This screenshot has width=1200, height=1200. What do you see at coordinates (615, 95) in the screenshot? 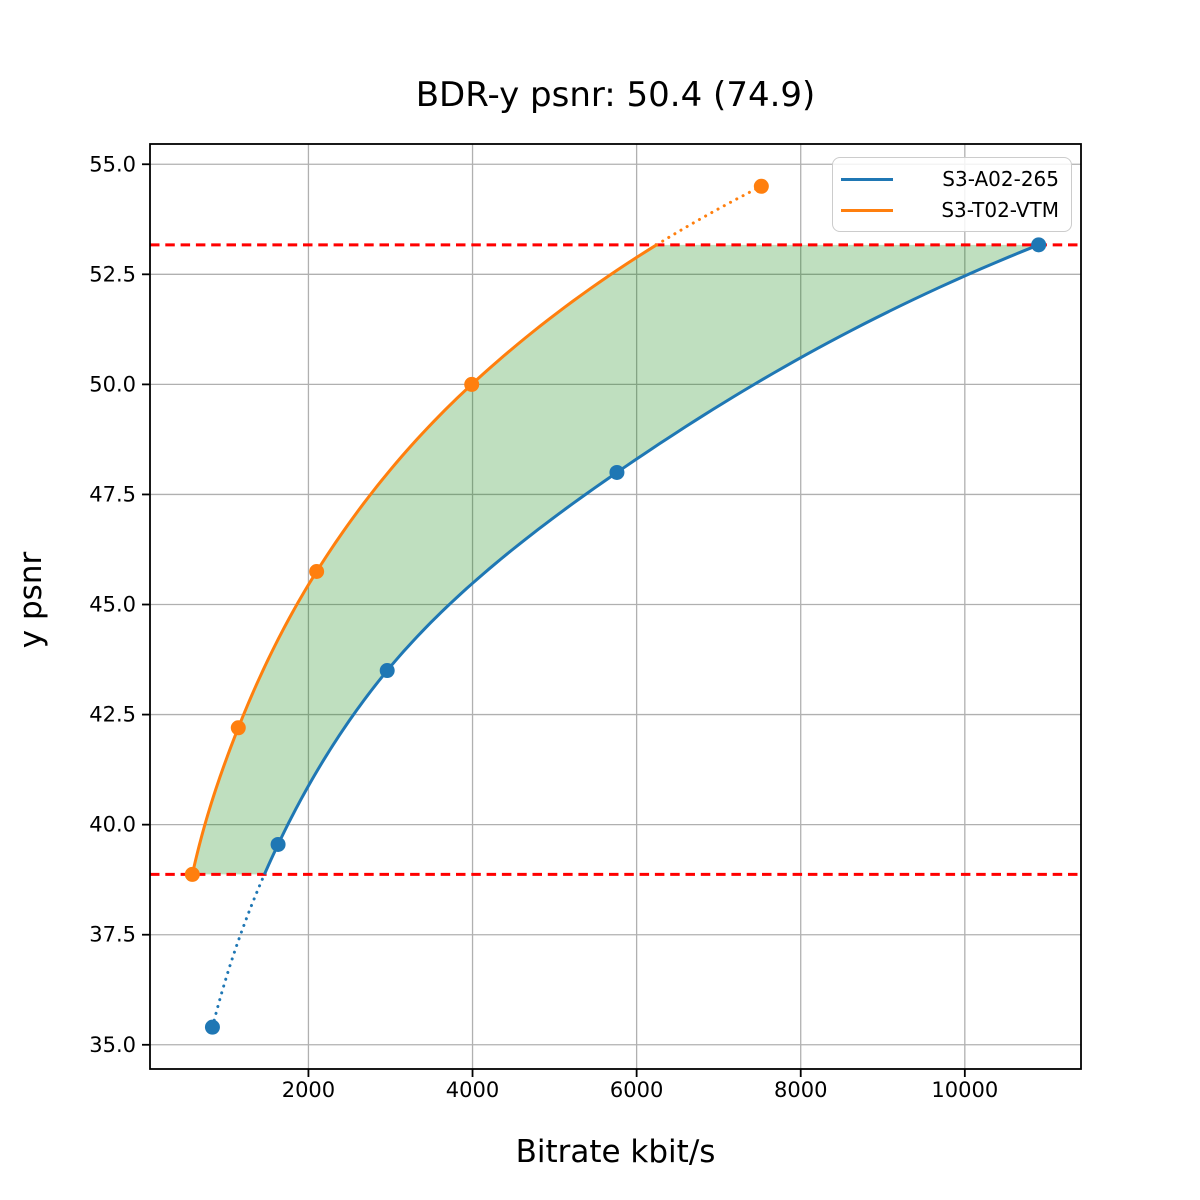
I see `chart-title: BDR-y psnr: 50.4 (74.9)` at bounding box center [615, 95].